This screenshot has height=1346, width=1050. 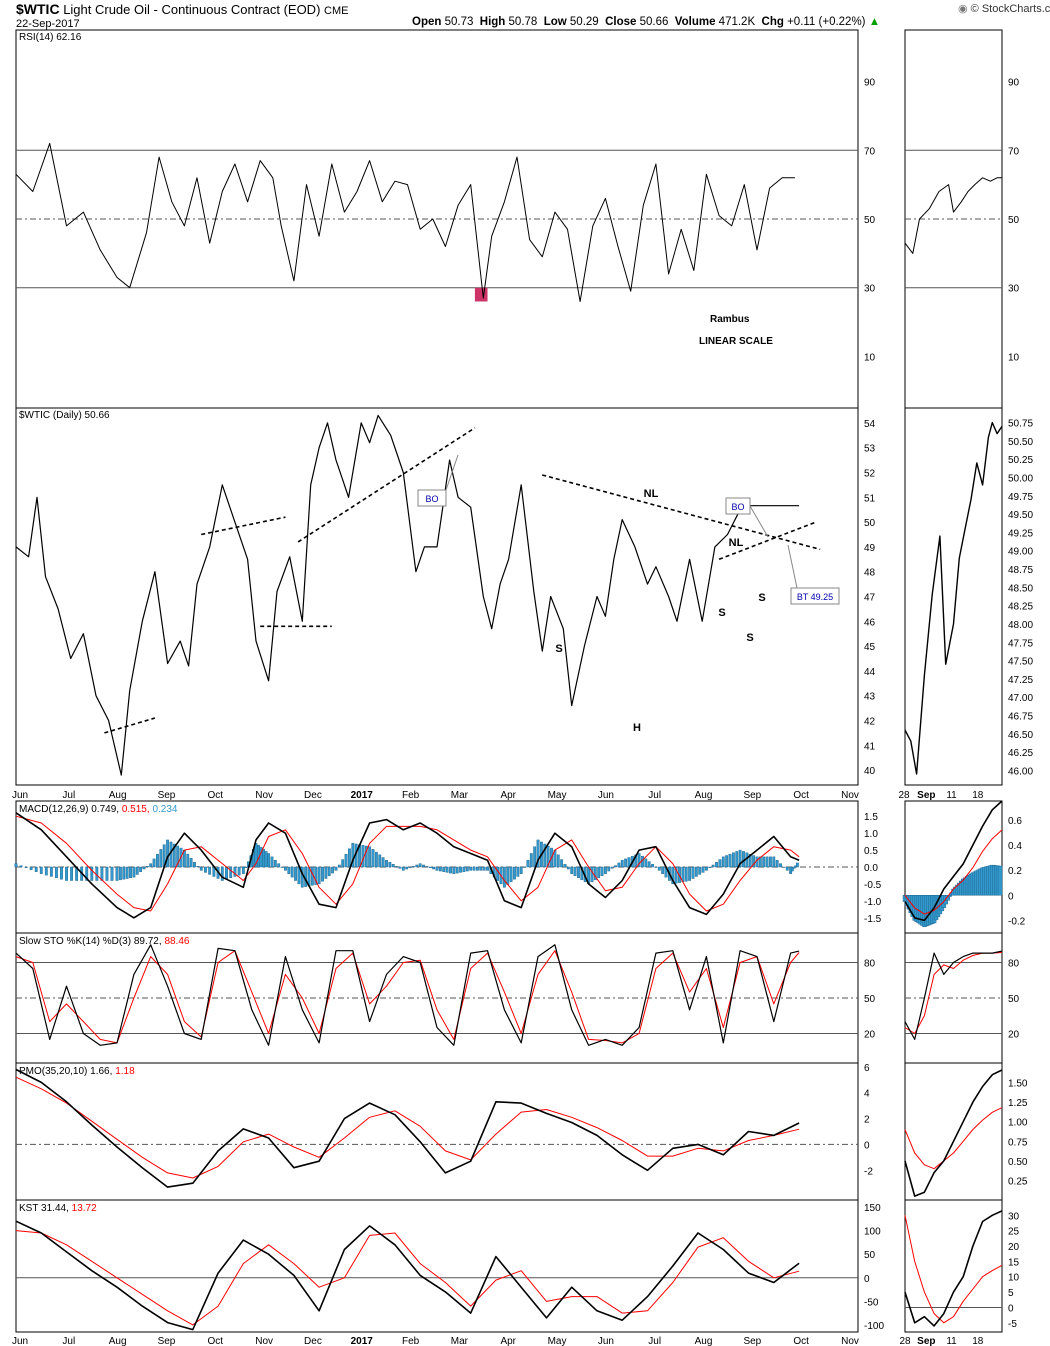 What do you see at coordinates (1020, 479) in the screenshot?
I see `inset-1-y-tick-label-3: 50.00` at bounding box center [1020, 479].